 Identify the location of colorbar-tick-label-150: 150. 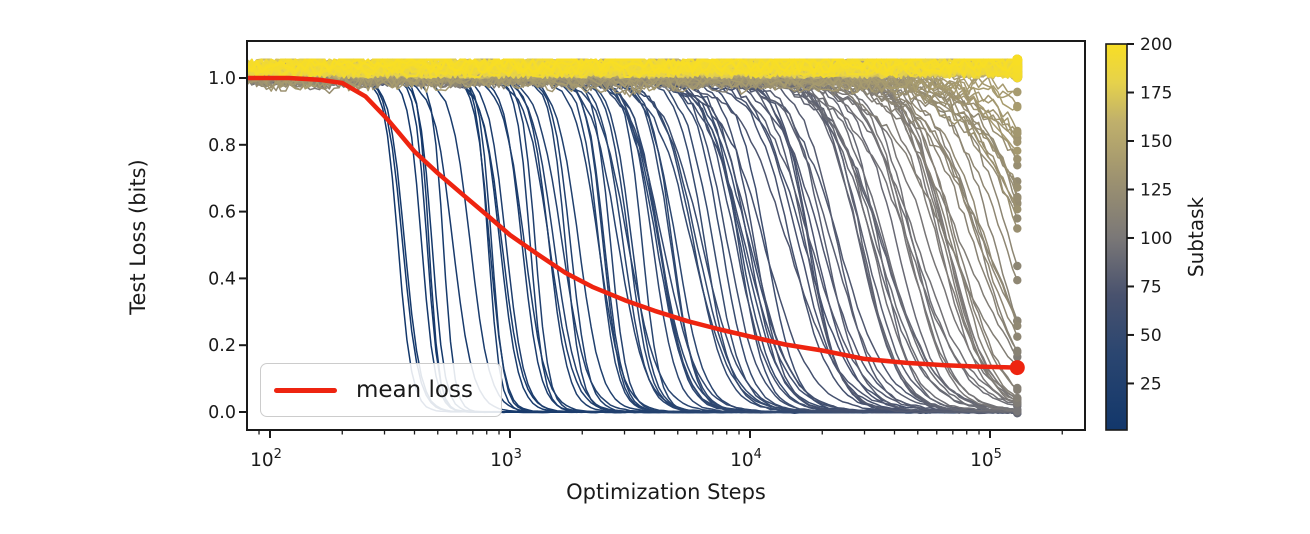
(1156, 142).